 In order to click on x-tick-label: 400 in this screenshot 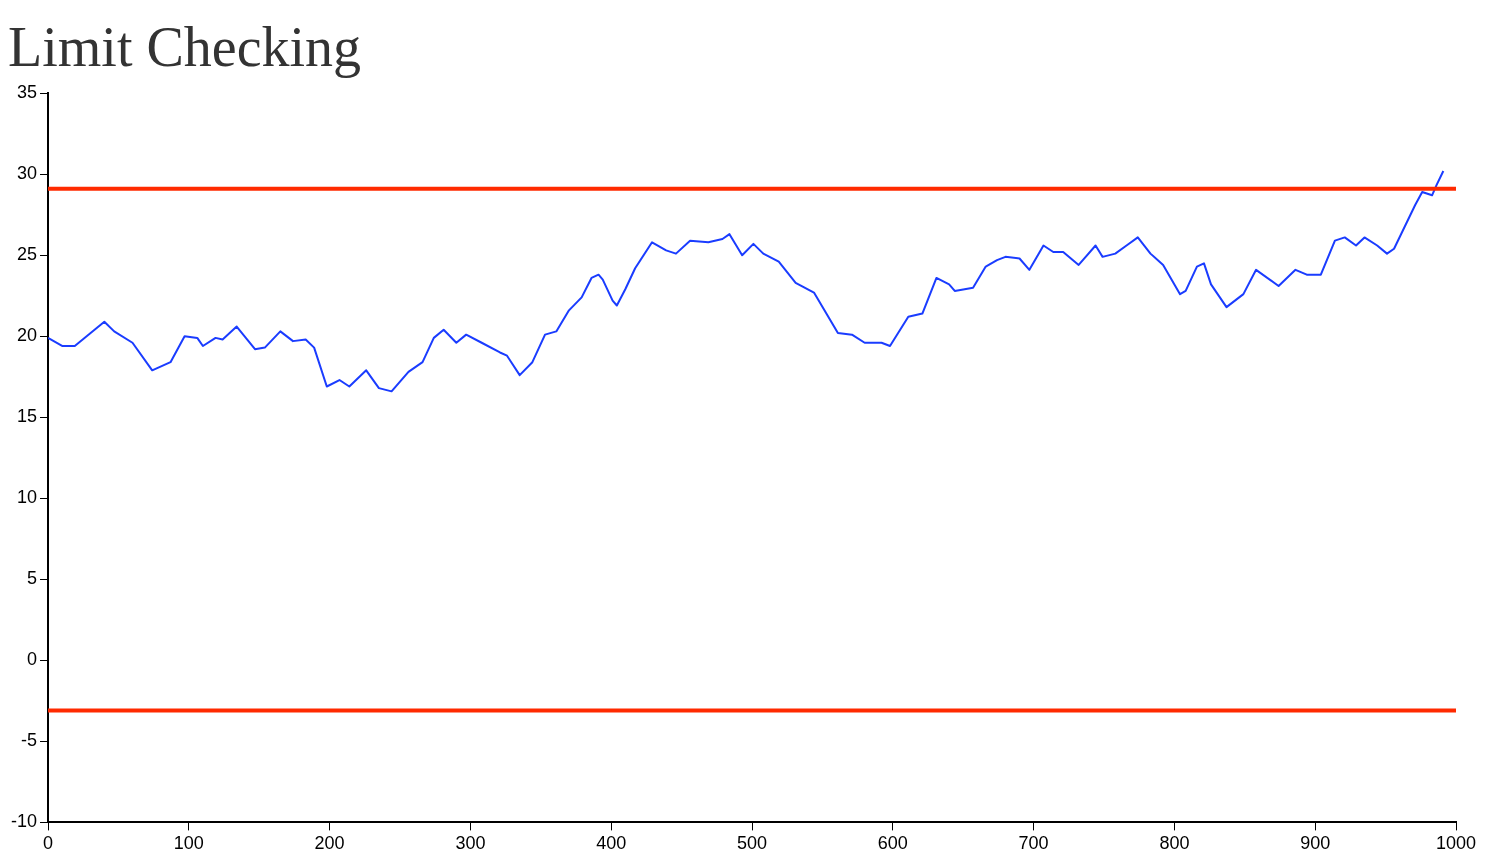, I will do `click(611, 843)`.